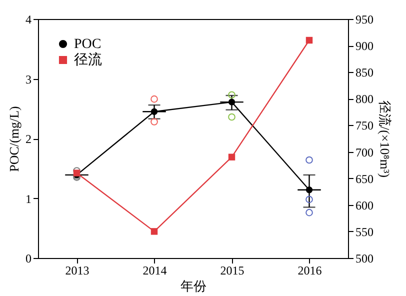 The height and width of the screenshot is (296, 406). What do you see at coordinates (29, 199) in the screenshot?
I see `y-tick-label: 1` at bounding box center [29, 199].